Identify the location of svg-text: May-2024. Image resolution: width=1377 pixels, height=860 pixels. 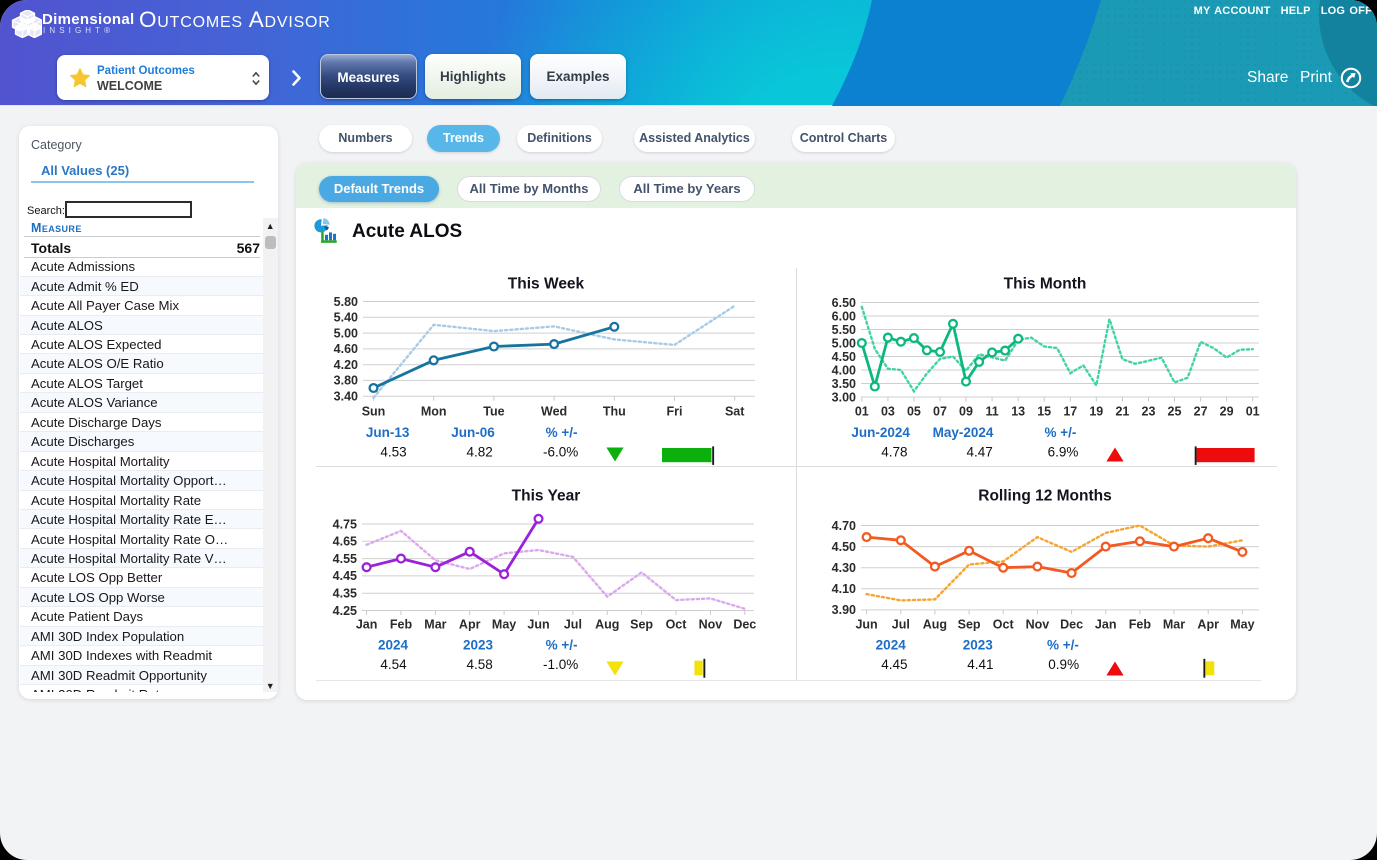
(963, 432).